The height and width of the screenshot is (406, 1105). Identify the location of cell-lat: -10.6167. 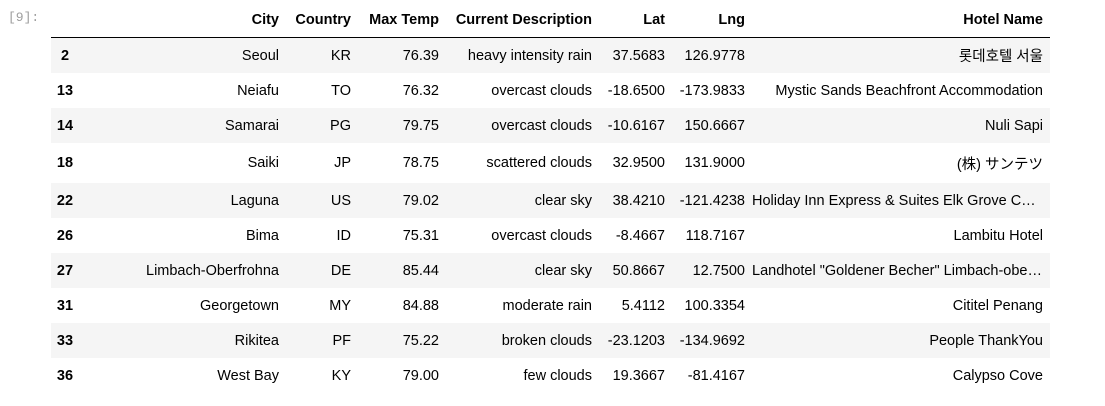
(636, 125).